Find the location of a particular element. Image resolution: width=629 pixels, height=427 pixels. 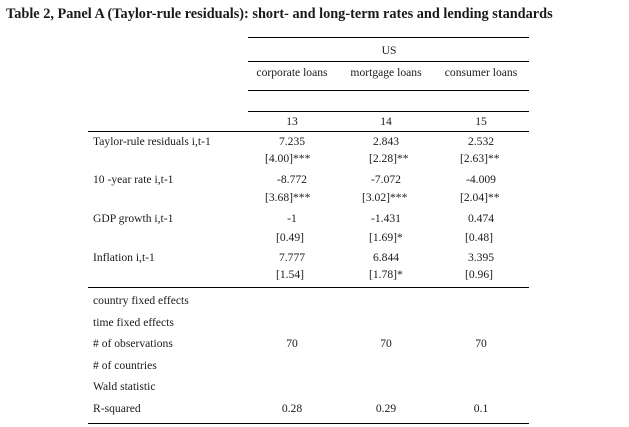

coef-cell: -7.072 is located at coordinates (386, 179).